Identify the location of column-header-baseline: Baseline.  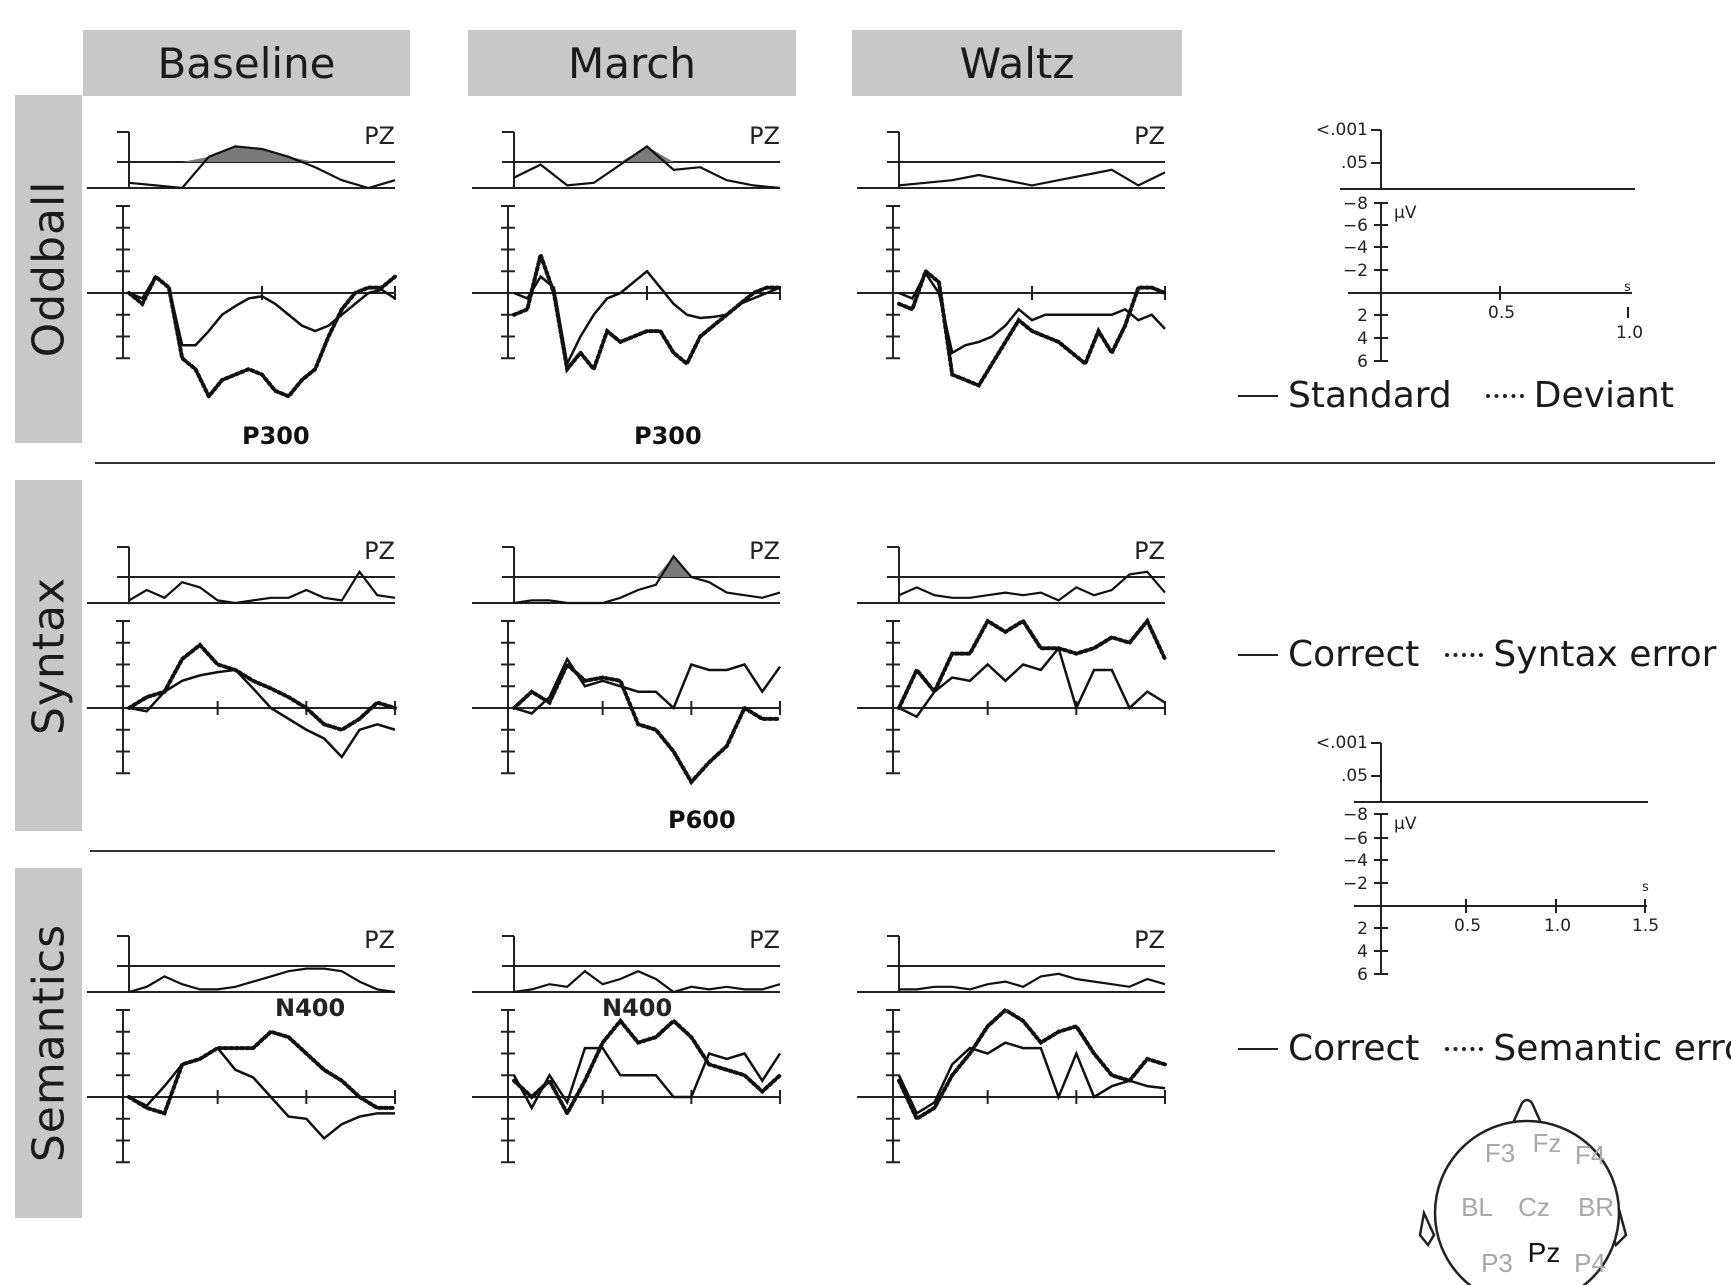
(246, 63).